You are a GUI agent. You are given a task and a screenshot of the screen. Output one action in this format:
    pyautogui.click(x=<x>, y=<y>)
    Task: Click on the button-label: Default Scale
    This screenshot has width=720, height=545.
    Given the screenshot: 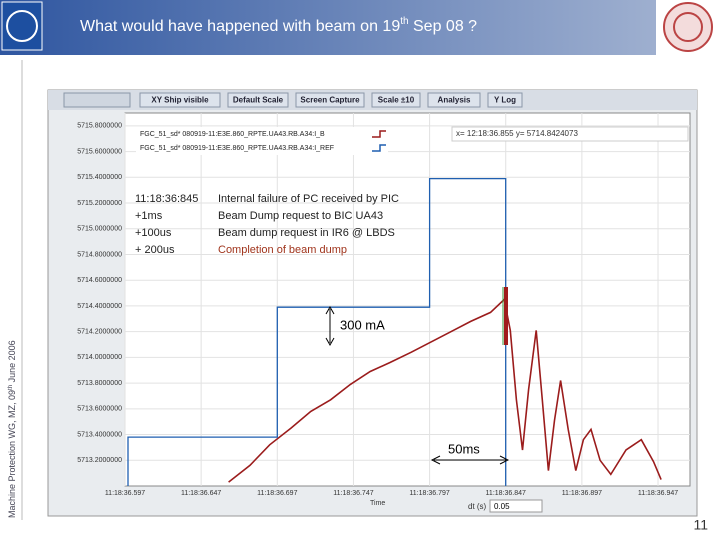 What is the action you would take?
    pyautogui.click(x=258, y=100)
    